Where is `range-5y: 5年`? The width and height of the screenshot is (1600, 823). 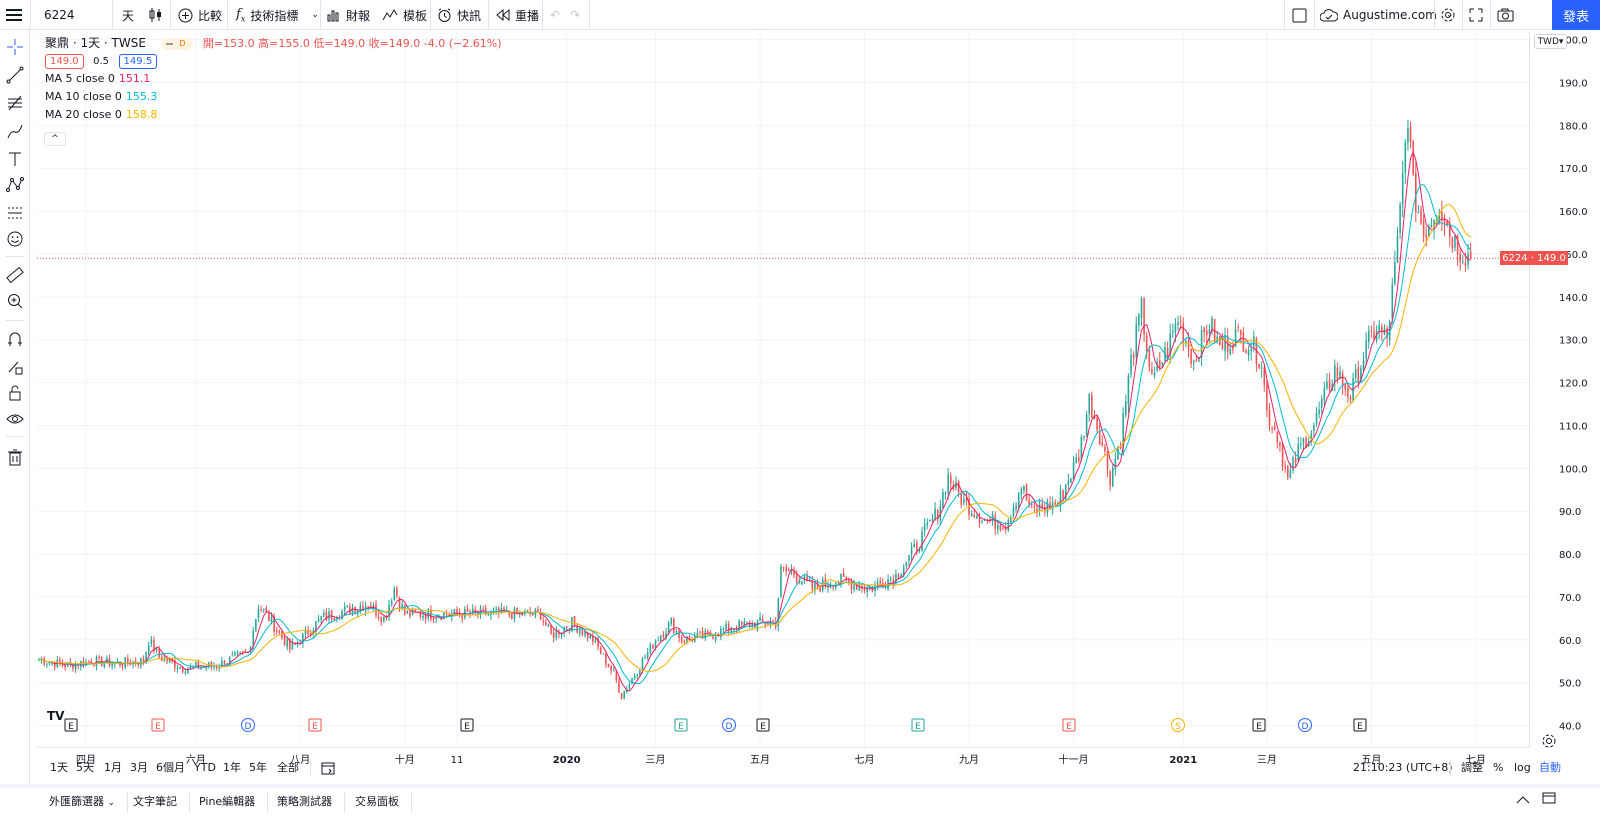
range-5y: 5年 is located at coordinates (258, 767).